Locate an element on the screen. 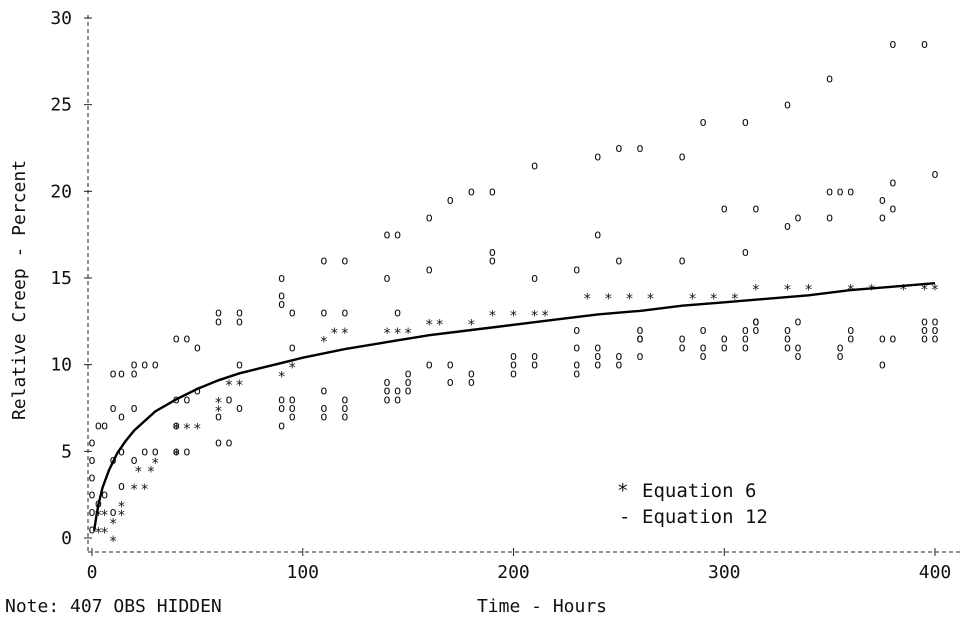  y-ticks: 0 5 10 15 20 25 30 is located at coordinates (71, 278).